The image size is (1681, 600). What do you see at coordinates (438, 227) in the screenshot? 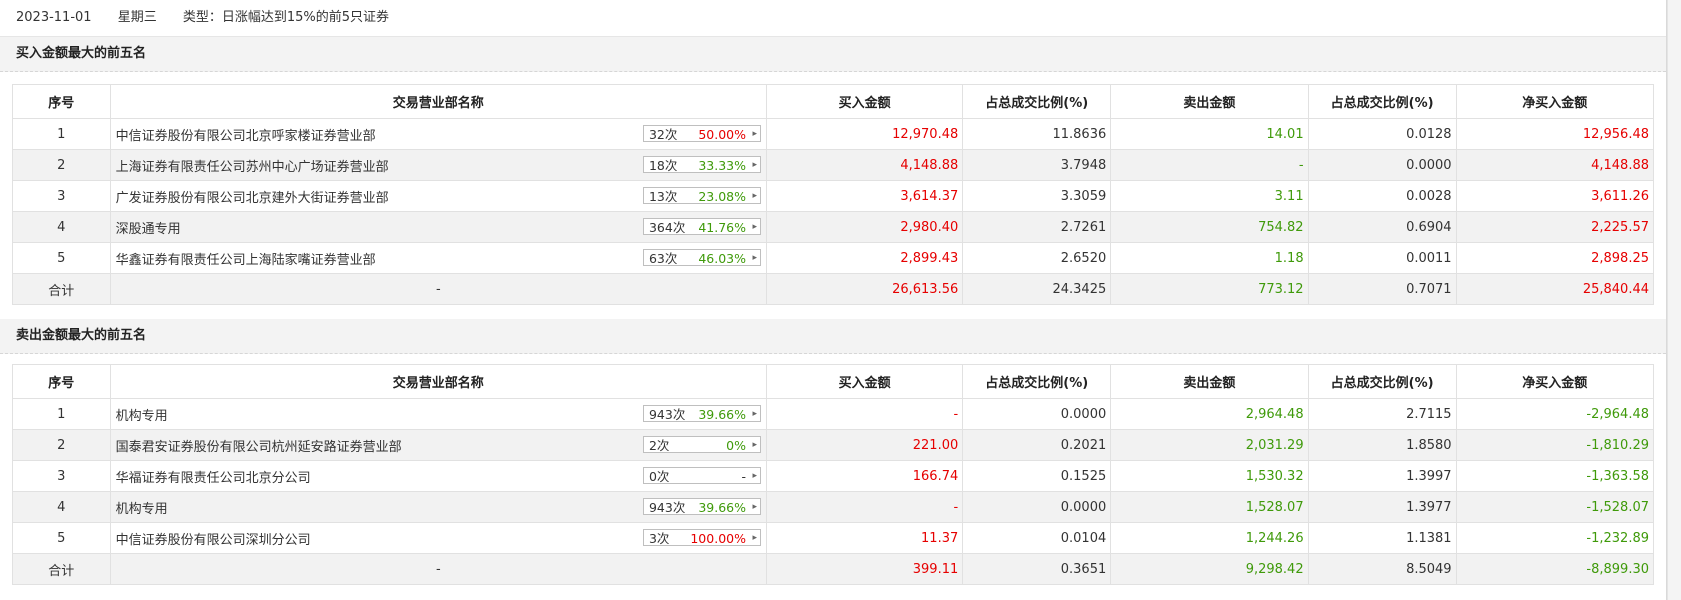
I see `branch-cell: 深股通专用 364次 41.76% ▸` at bounding box center [438, 227].